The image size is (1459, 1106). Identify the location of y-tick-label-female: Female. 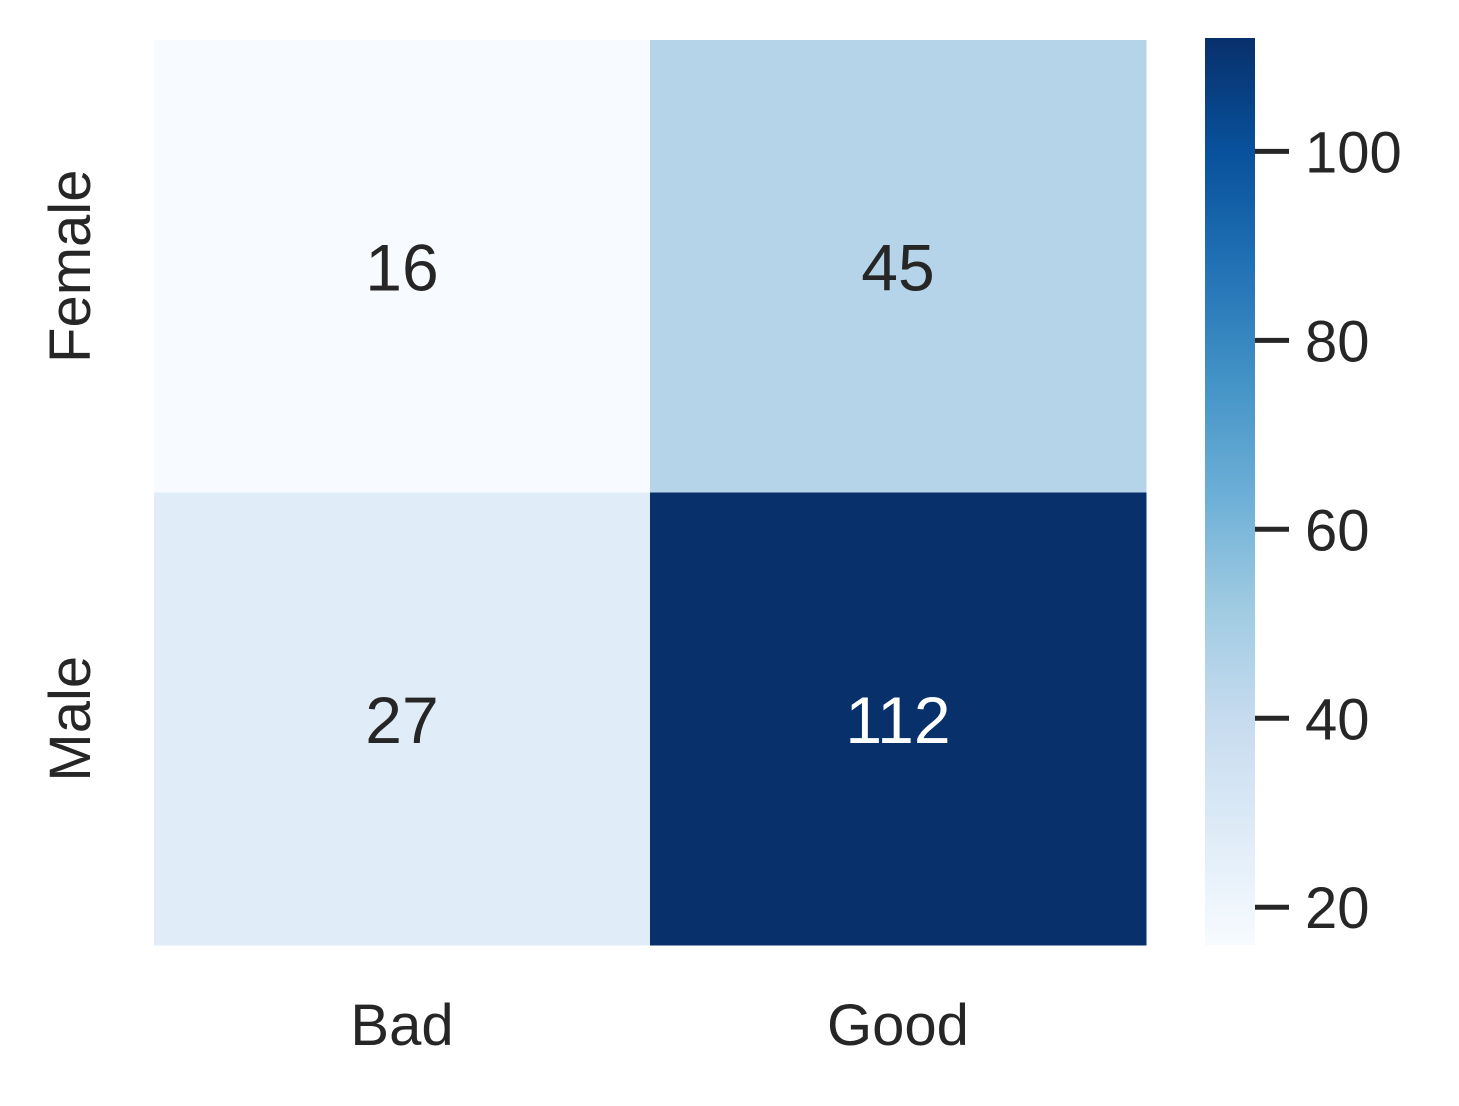
(70, 266).